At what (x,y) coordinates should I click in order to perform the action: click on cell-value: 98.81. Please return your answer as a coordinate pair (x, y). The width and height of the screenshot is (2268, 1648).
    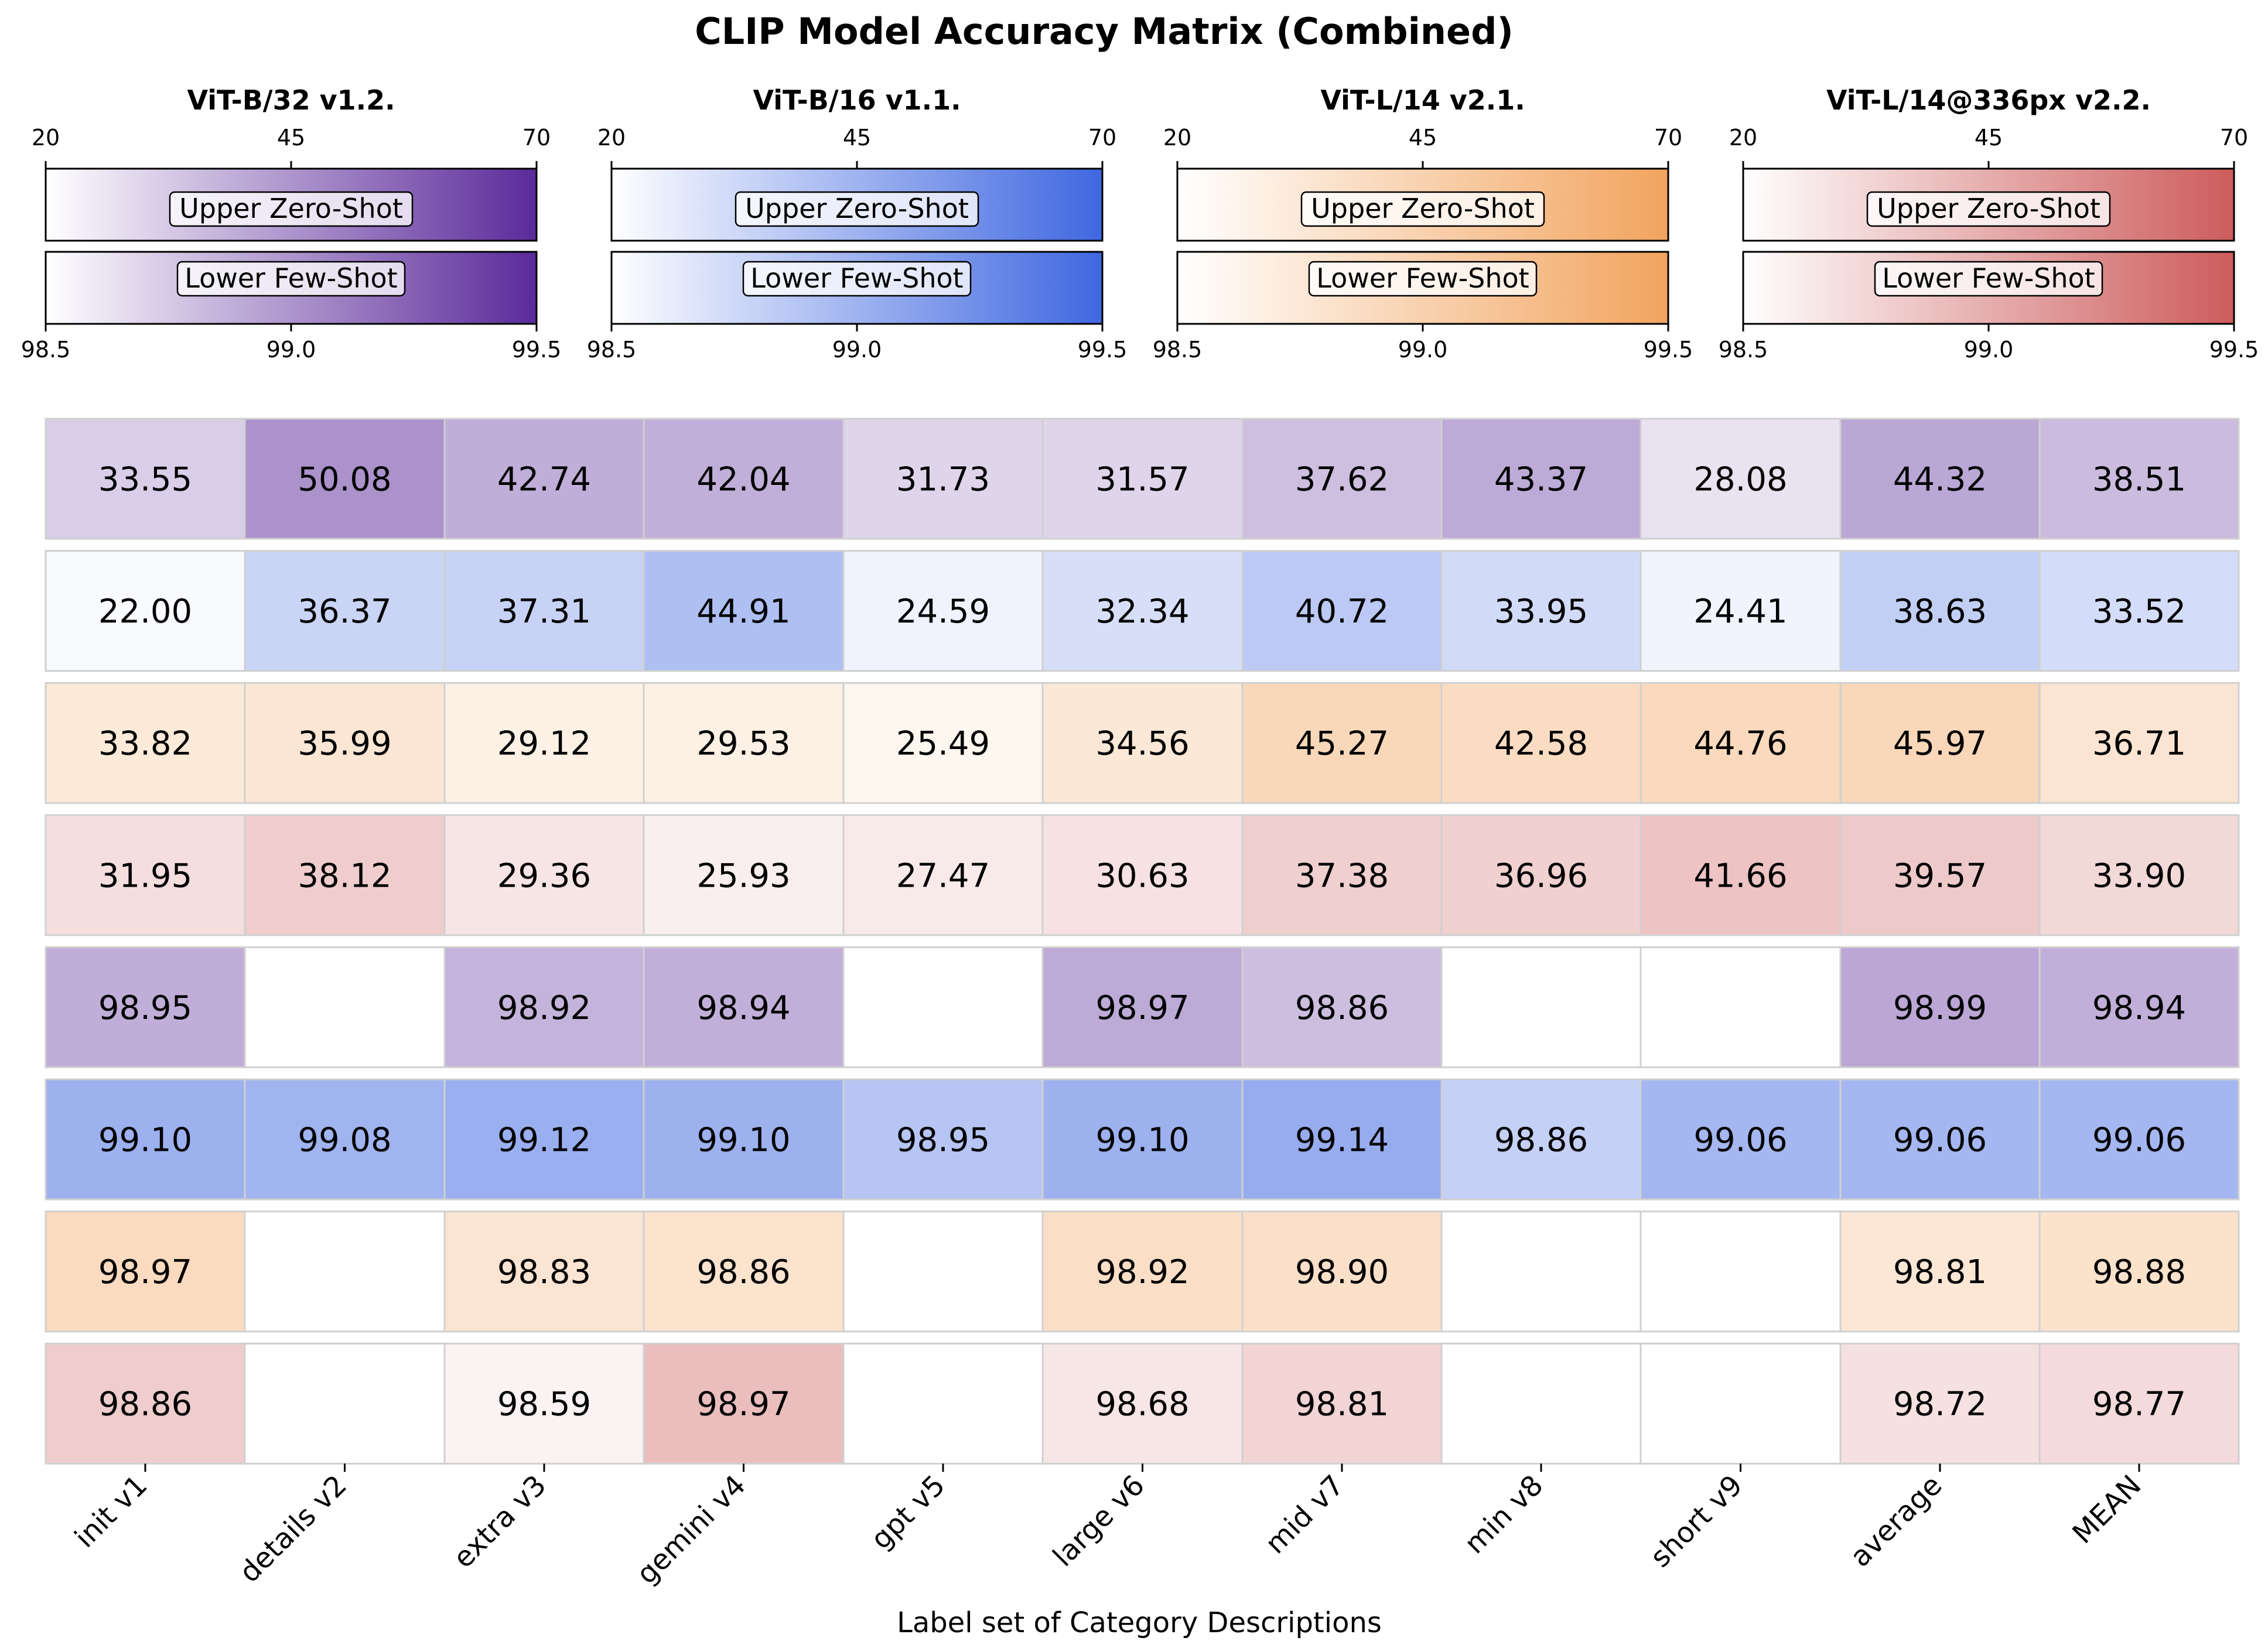
    Looking at the image, I should click on (1940, 1272).